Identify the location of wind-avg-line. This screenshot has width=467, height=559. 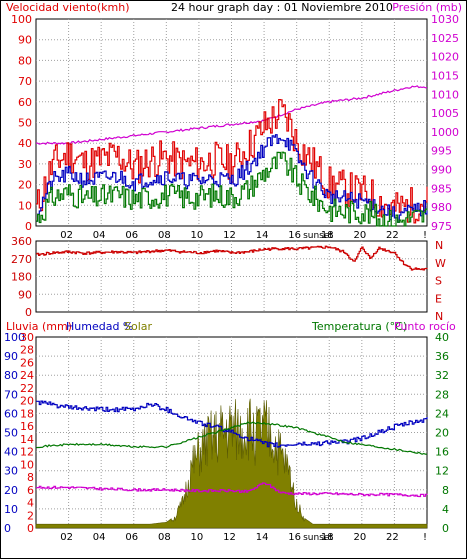
(232, 178).